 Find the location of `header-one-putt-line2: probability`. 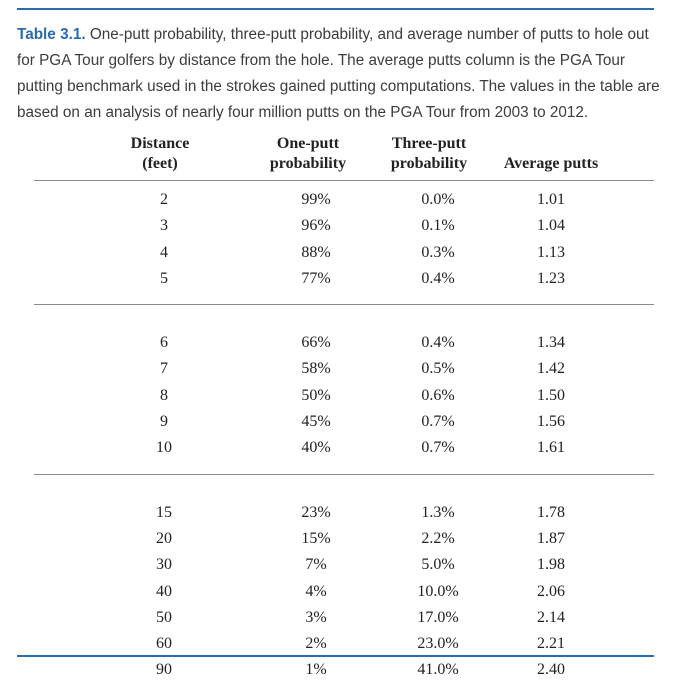

header-one-putt-line2: probability is located at coordinates (308, 163).